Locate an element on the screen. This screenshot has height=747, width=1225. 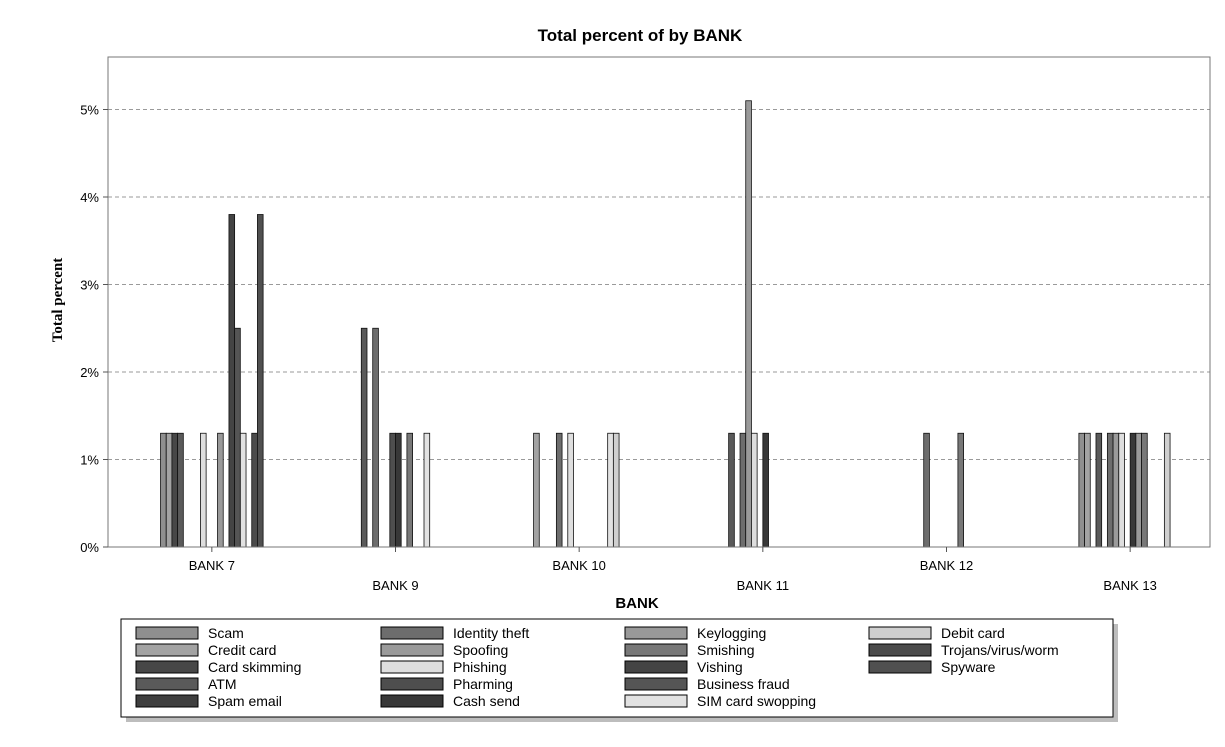
x-tick-label: BANK 10 is located at coordinates (578, 565).